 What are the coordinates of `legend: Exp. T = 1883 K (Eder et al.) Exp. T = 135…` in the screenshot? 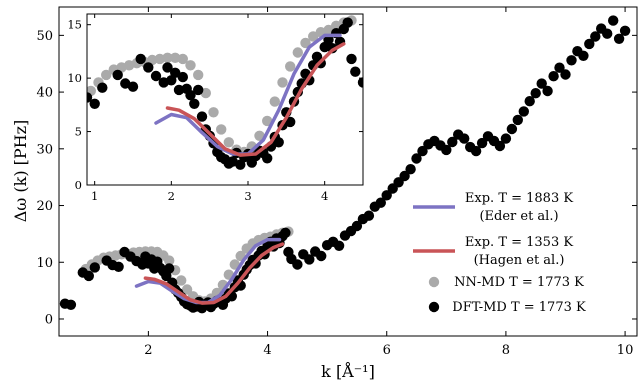 It's located at (499, 253).